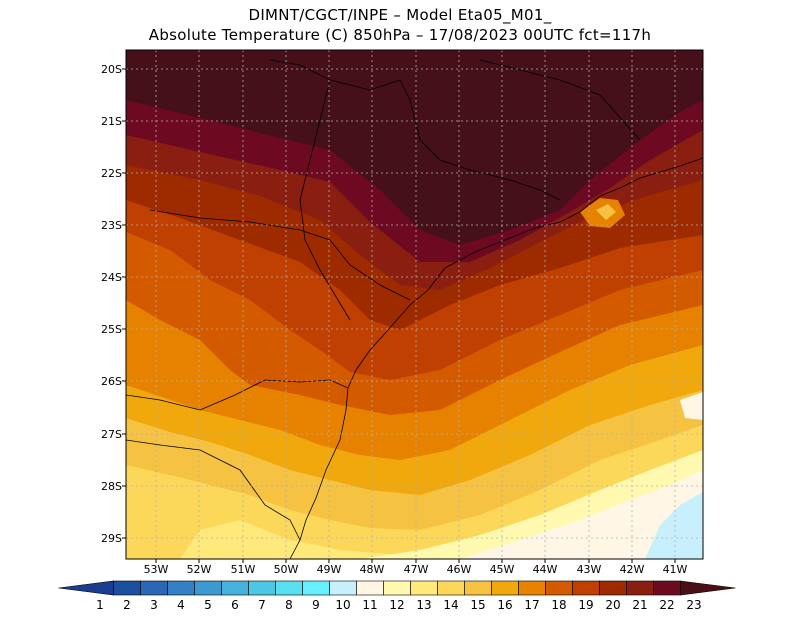 Image resolution: width=800 pixels, height=618 pixels. I want to click on lon-label: 42W, so click(632, 569).